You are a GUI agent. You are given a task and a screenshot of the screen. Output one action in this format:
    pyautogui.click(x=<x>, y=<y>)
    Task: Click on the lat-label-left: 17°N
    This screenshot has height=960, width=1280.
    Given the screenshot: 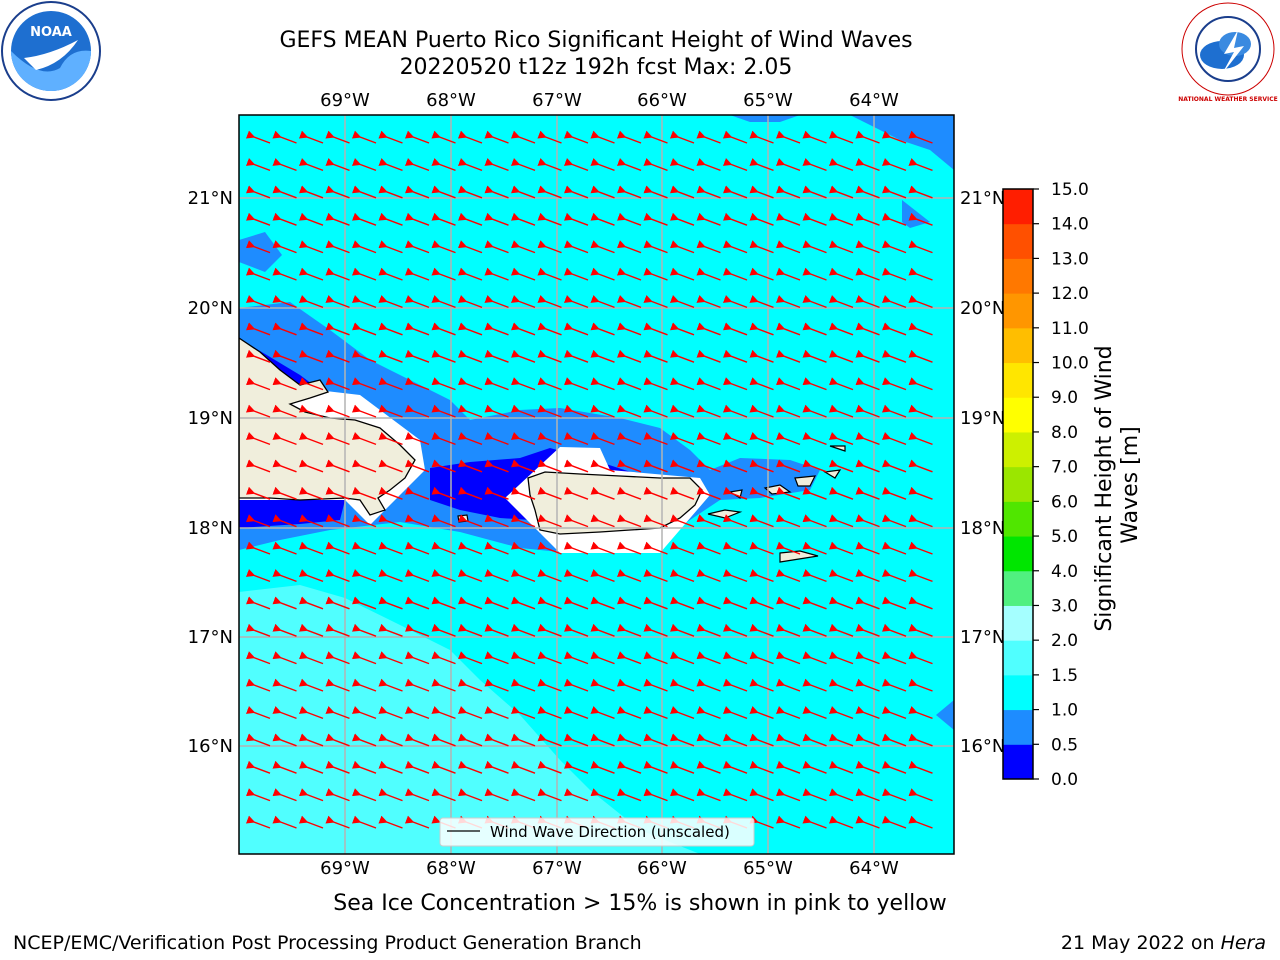 What is the action you would take?
    pyautogui.click(x=210, y=637)
    